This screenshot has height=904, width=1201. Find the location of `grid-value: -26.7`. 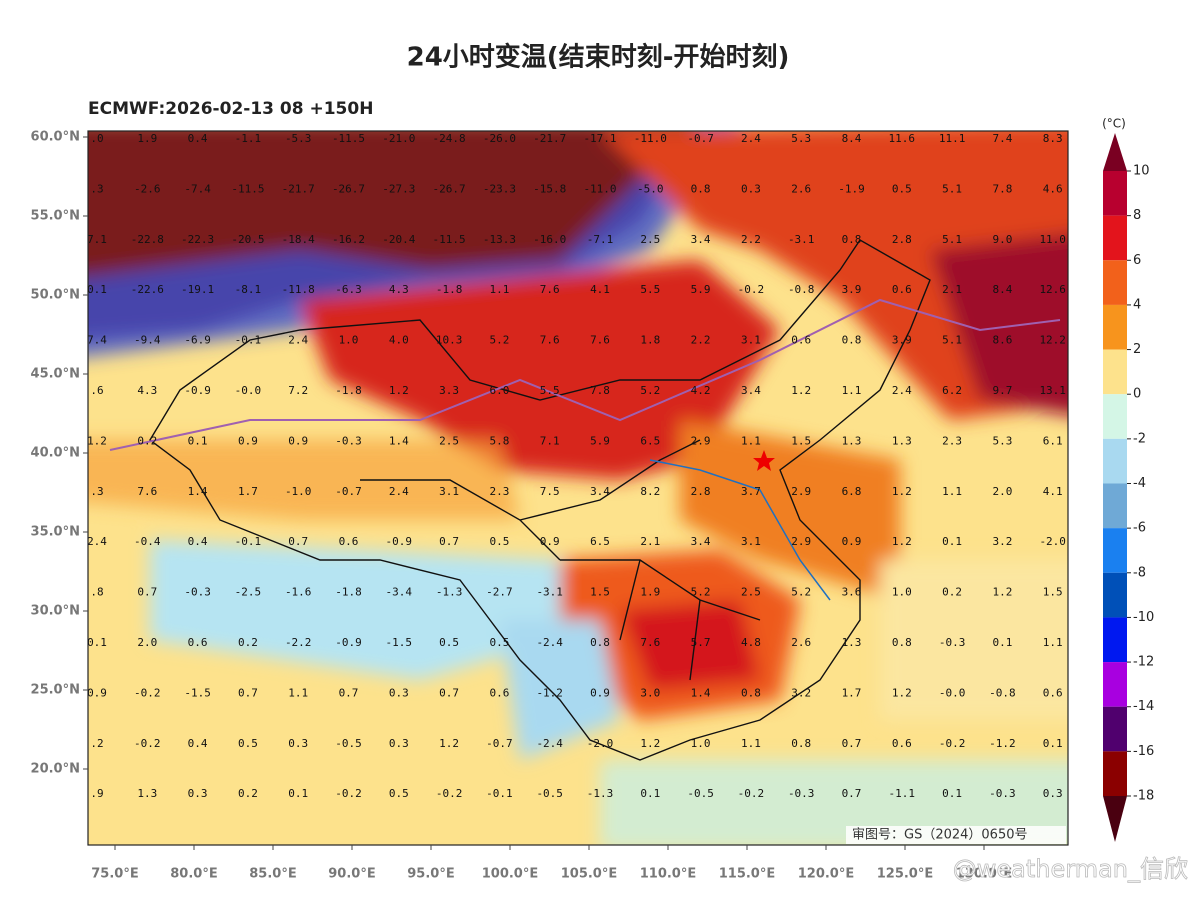

grid-value: -26.7 is located at coordinates (348, 188).